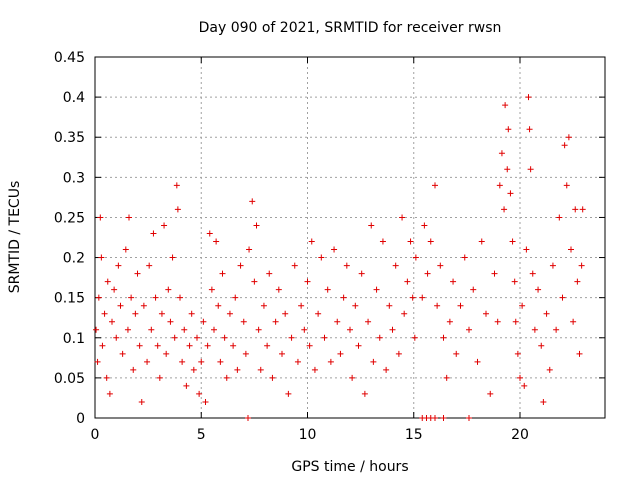 This screenshot has height=480, width=640. Describe the element at coordinates (69, 299) in the screenshot. I see `y-tick-label: 0.15` at that location.